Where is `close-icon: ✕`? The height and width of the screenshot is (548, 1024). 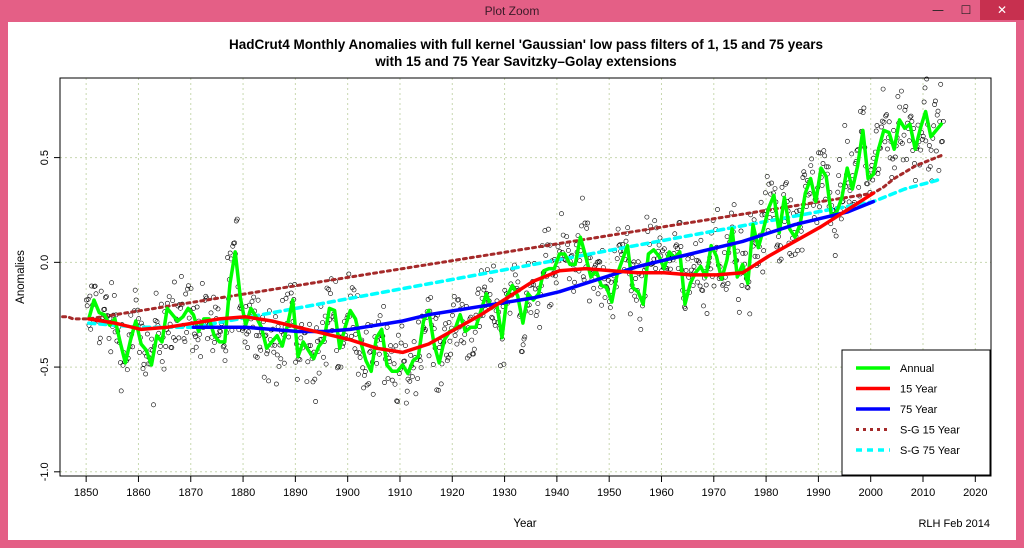
close-icon: ✕ is located at coordinates (1002, 10).